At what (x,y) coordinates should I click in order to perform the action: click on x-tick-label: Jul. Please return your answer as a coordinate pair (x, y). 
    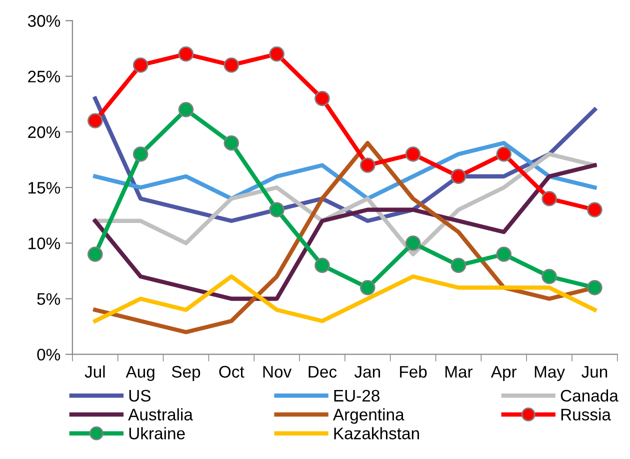
    Looking at the image, I should click on (94, 371).